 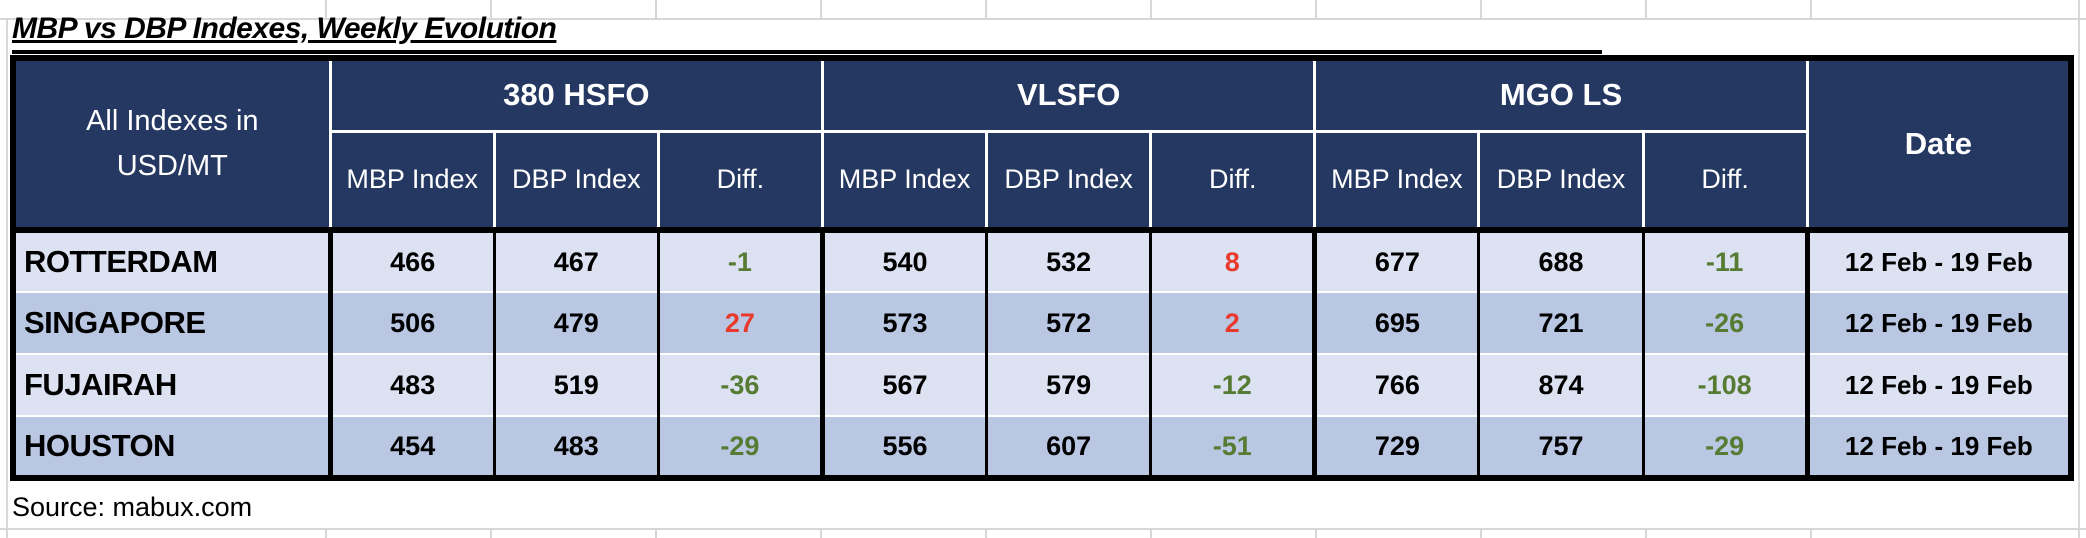 I want to click on cell-vlsfo-dbp: 607, so click(x=1069, y=447).